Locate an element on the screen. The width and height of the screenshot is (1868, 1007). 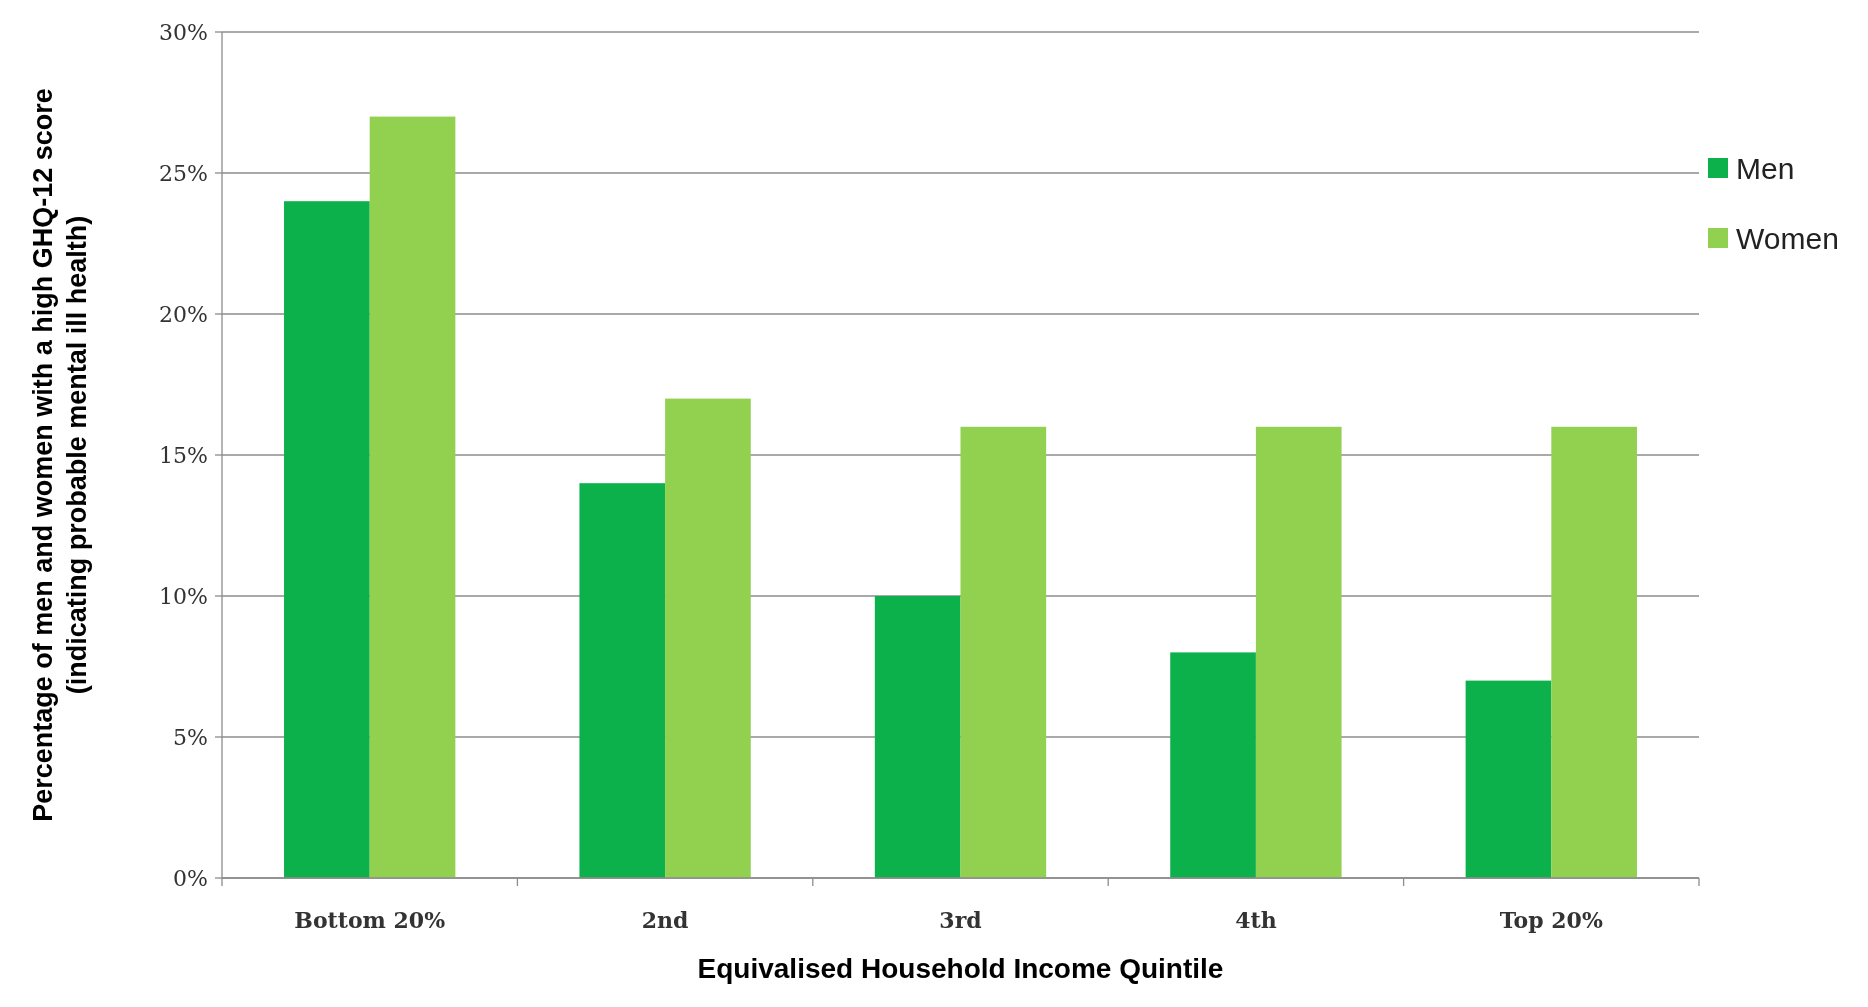
legend-label: Women is located at coordinates (1787, 238).